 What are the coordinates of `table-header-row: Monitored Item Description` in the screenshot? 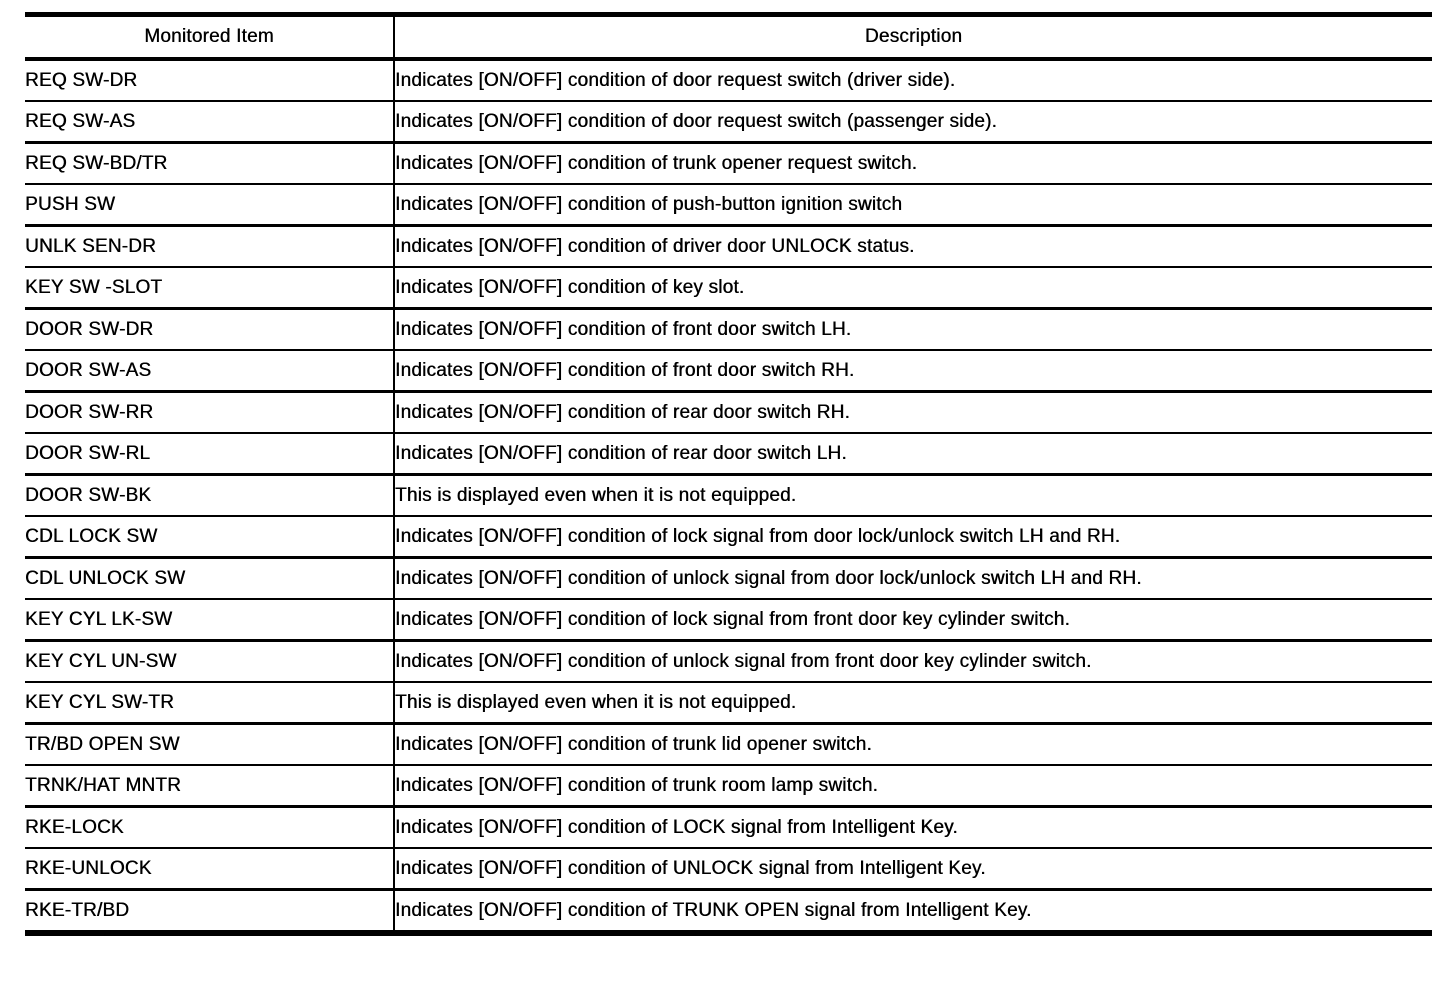 It's located at (728, 37).